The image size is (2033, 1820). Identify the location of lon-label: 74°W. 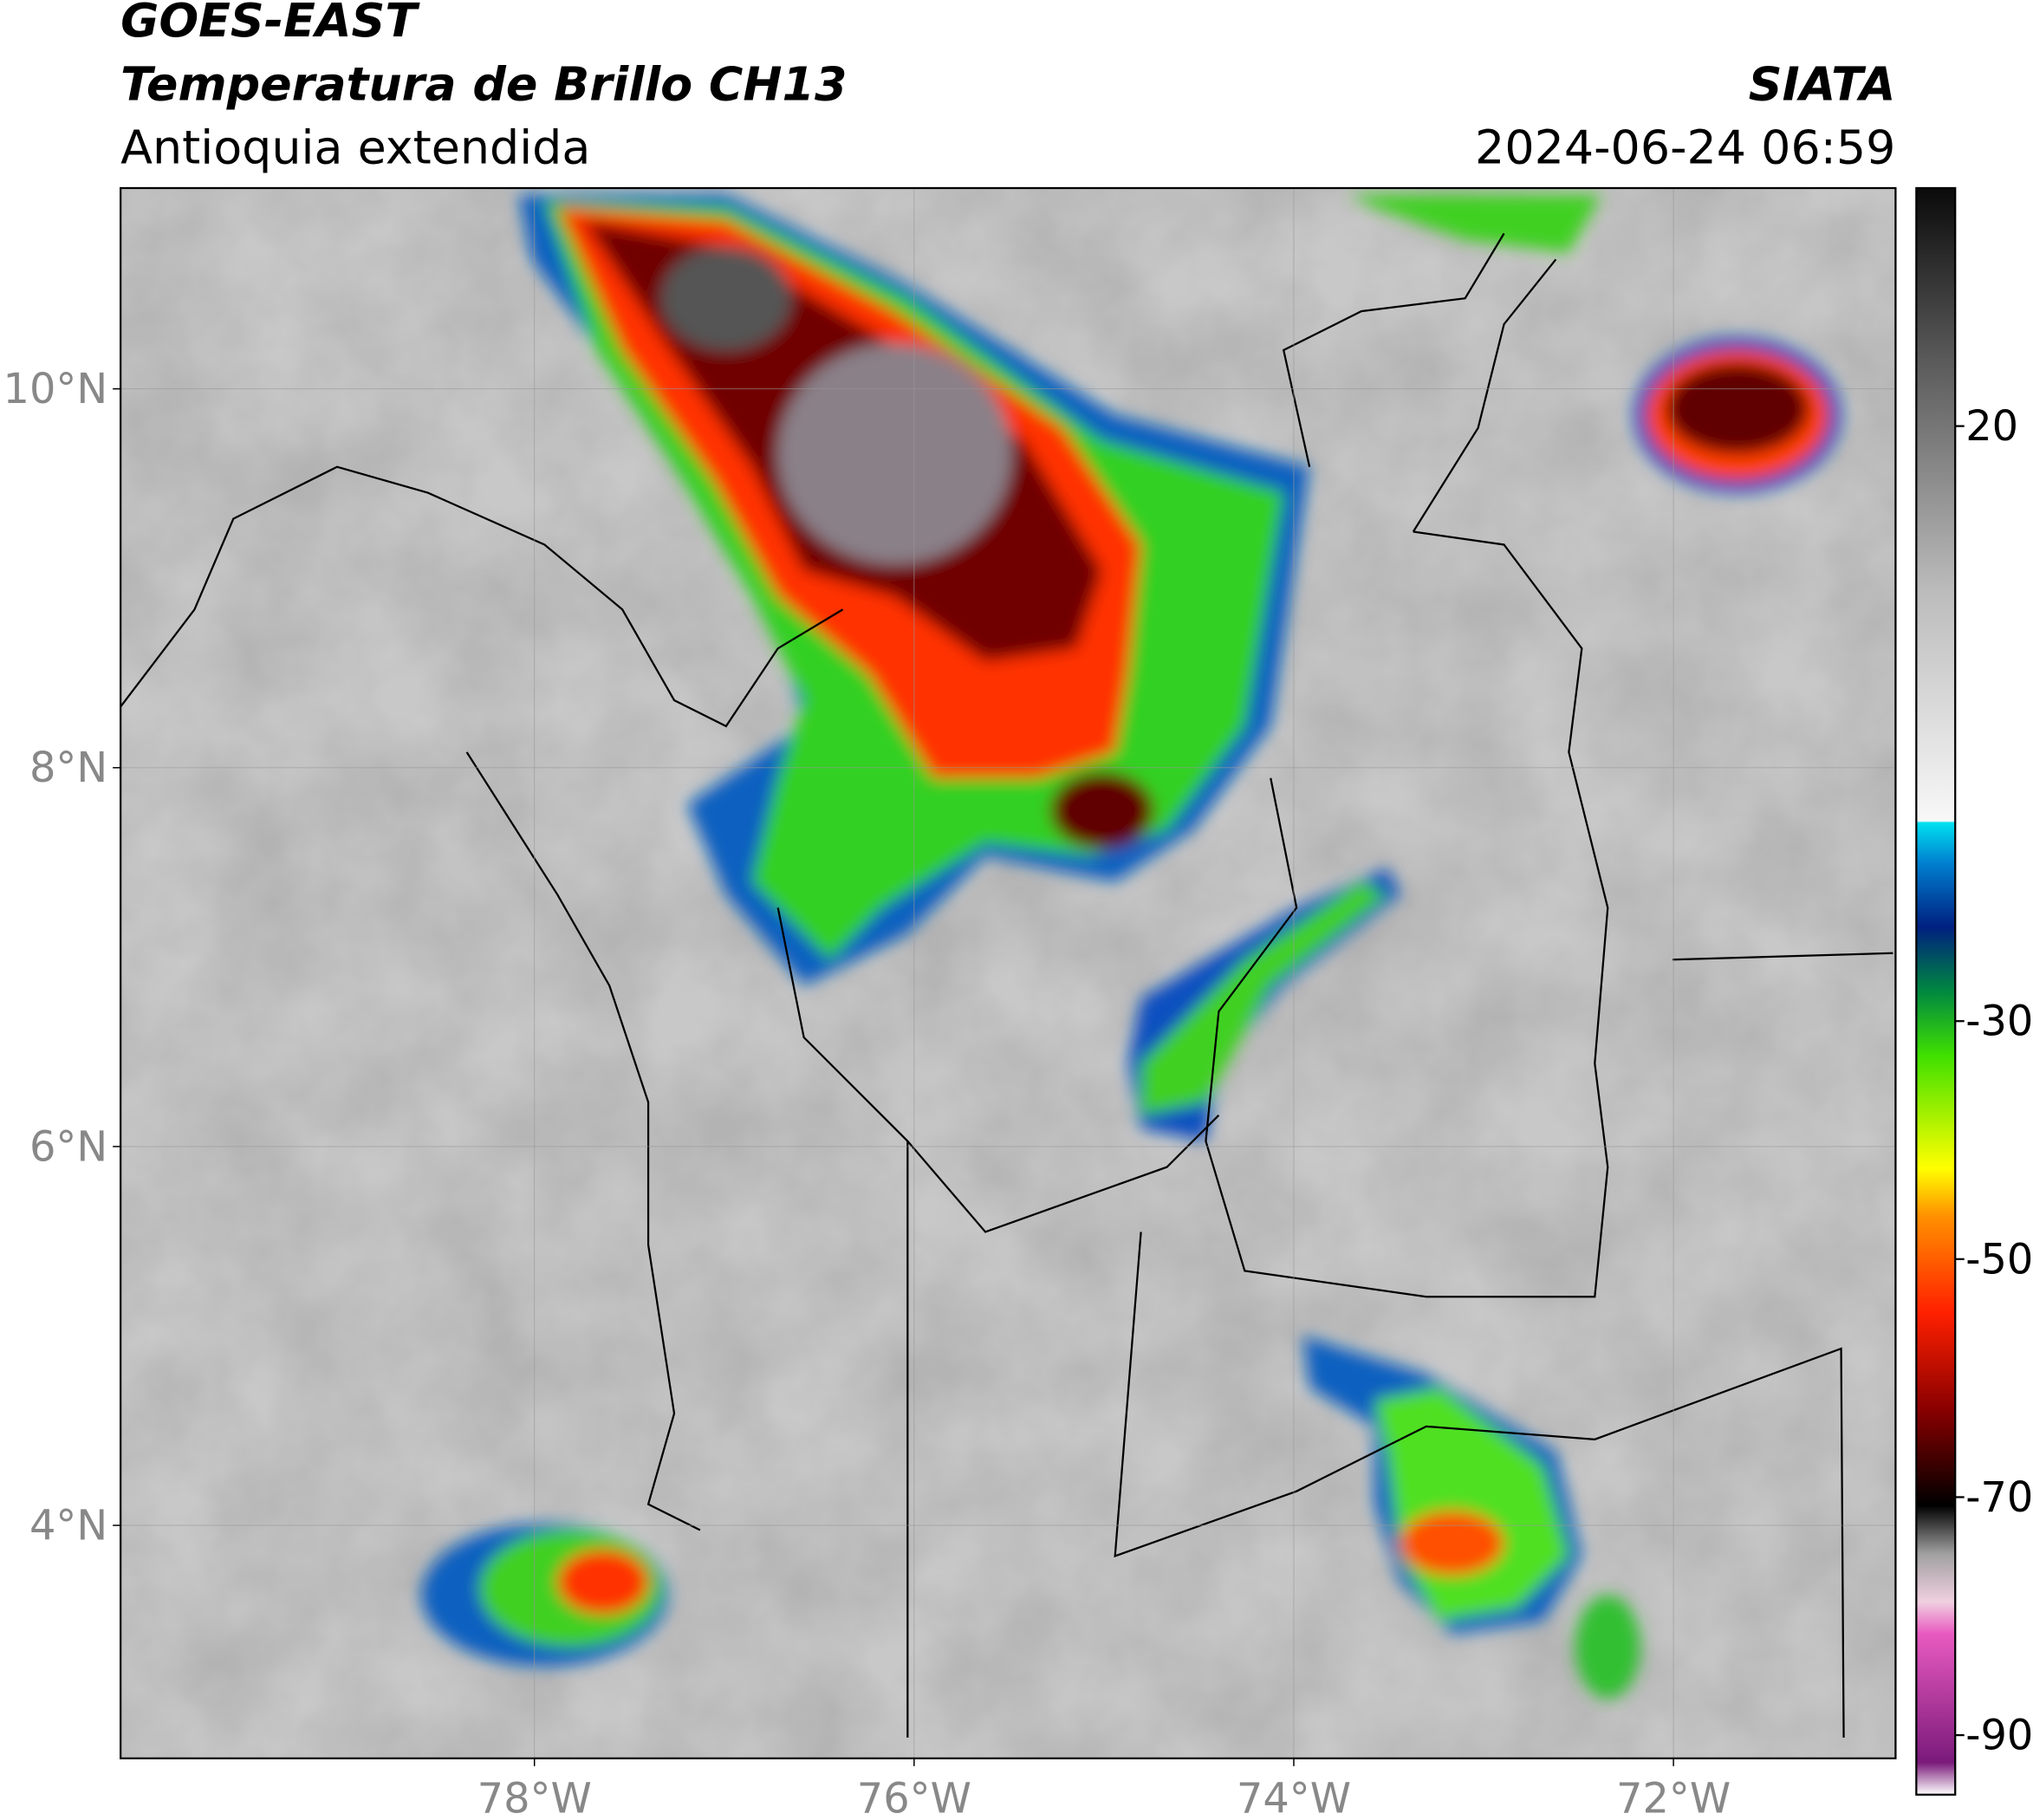
(1294, 1798).